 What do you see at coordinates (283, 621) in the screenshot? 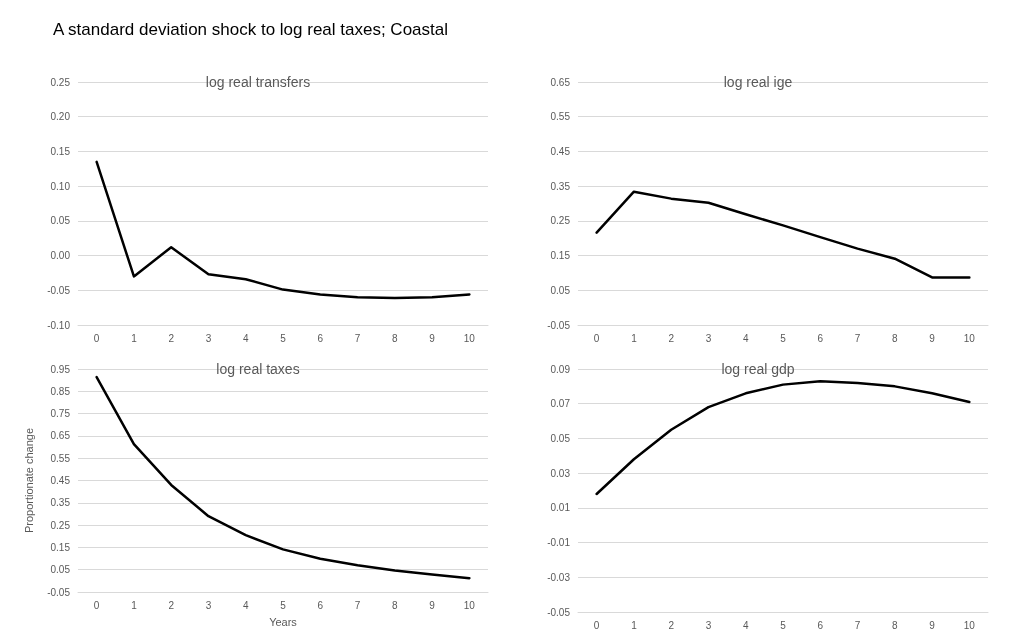
I see `x-axis-title: Years` at bounding box center [283, 621].